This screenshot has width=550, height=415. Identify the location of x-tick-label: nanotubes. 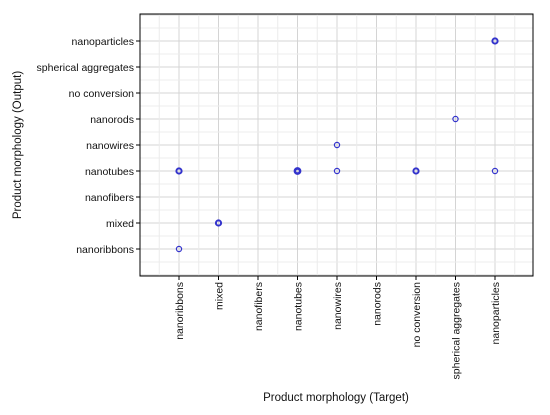
(299, 306).